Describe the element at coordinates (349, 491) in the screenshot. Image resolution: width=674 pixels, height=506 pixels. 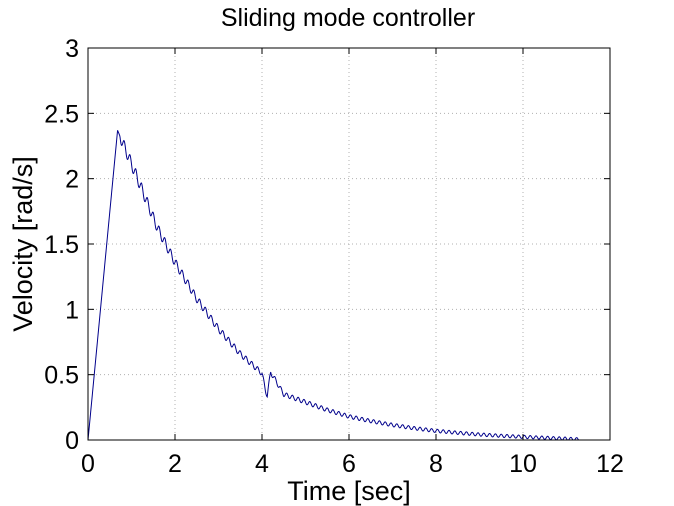
I see `x-axis-label: Time [sec]` at that location.